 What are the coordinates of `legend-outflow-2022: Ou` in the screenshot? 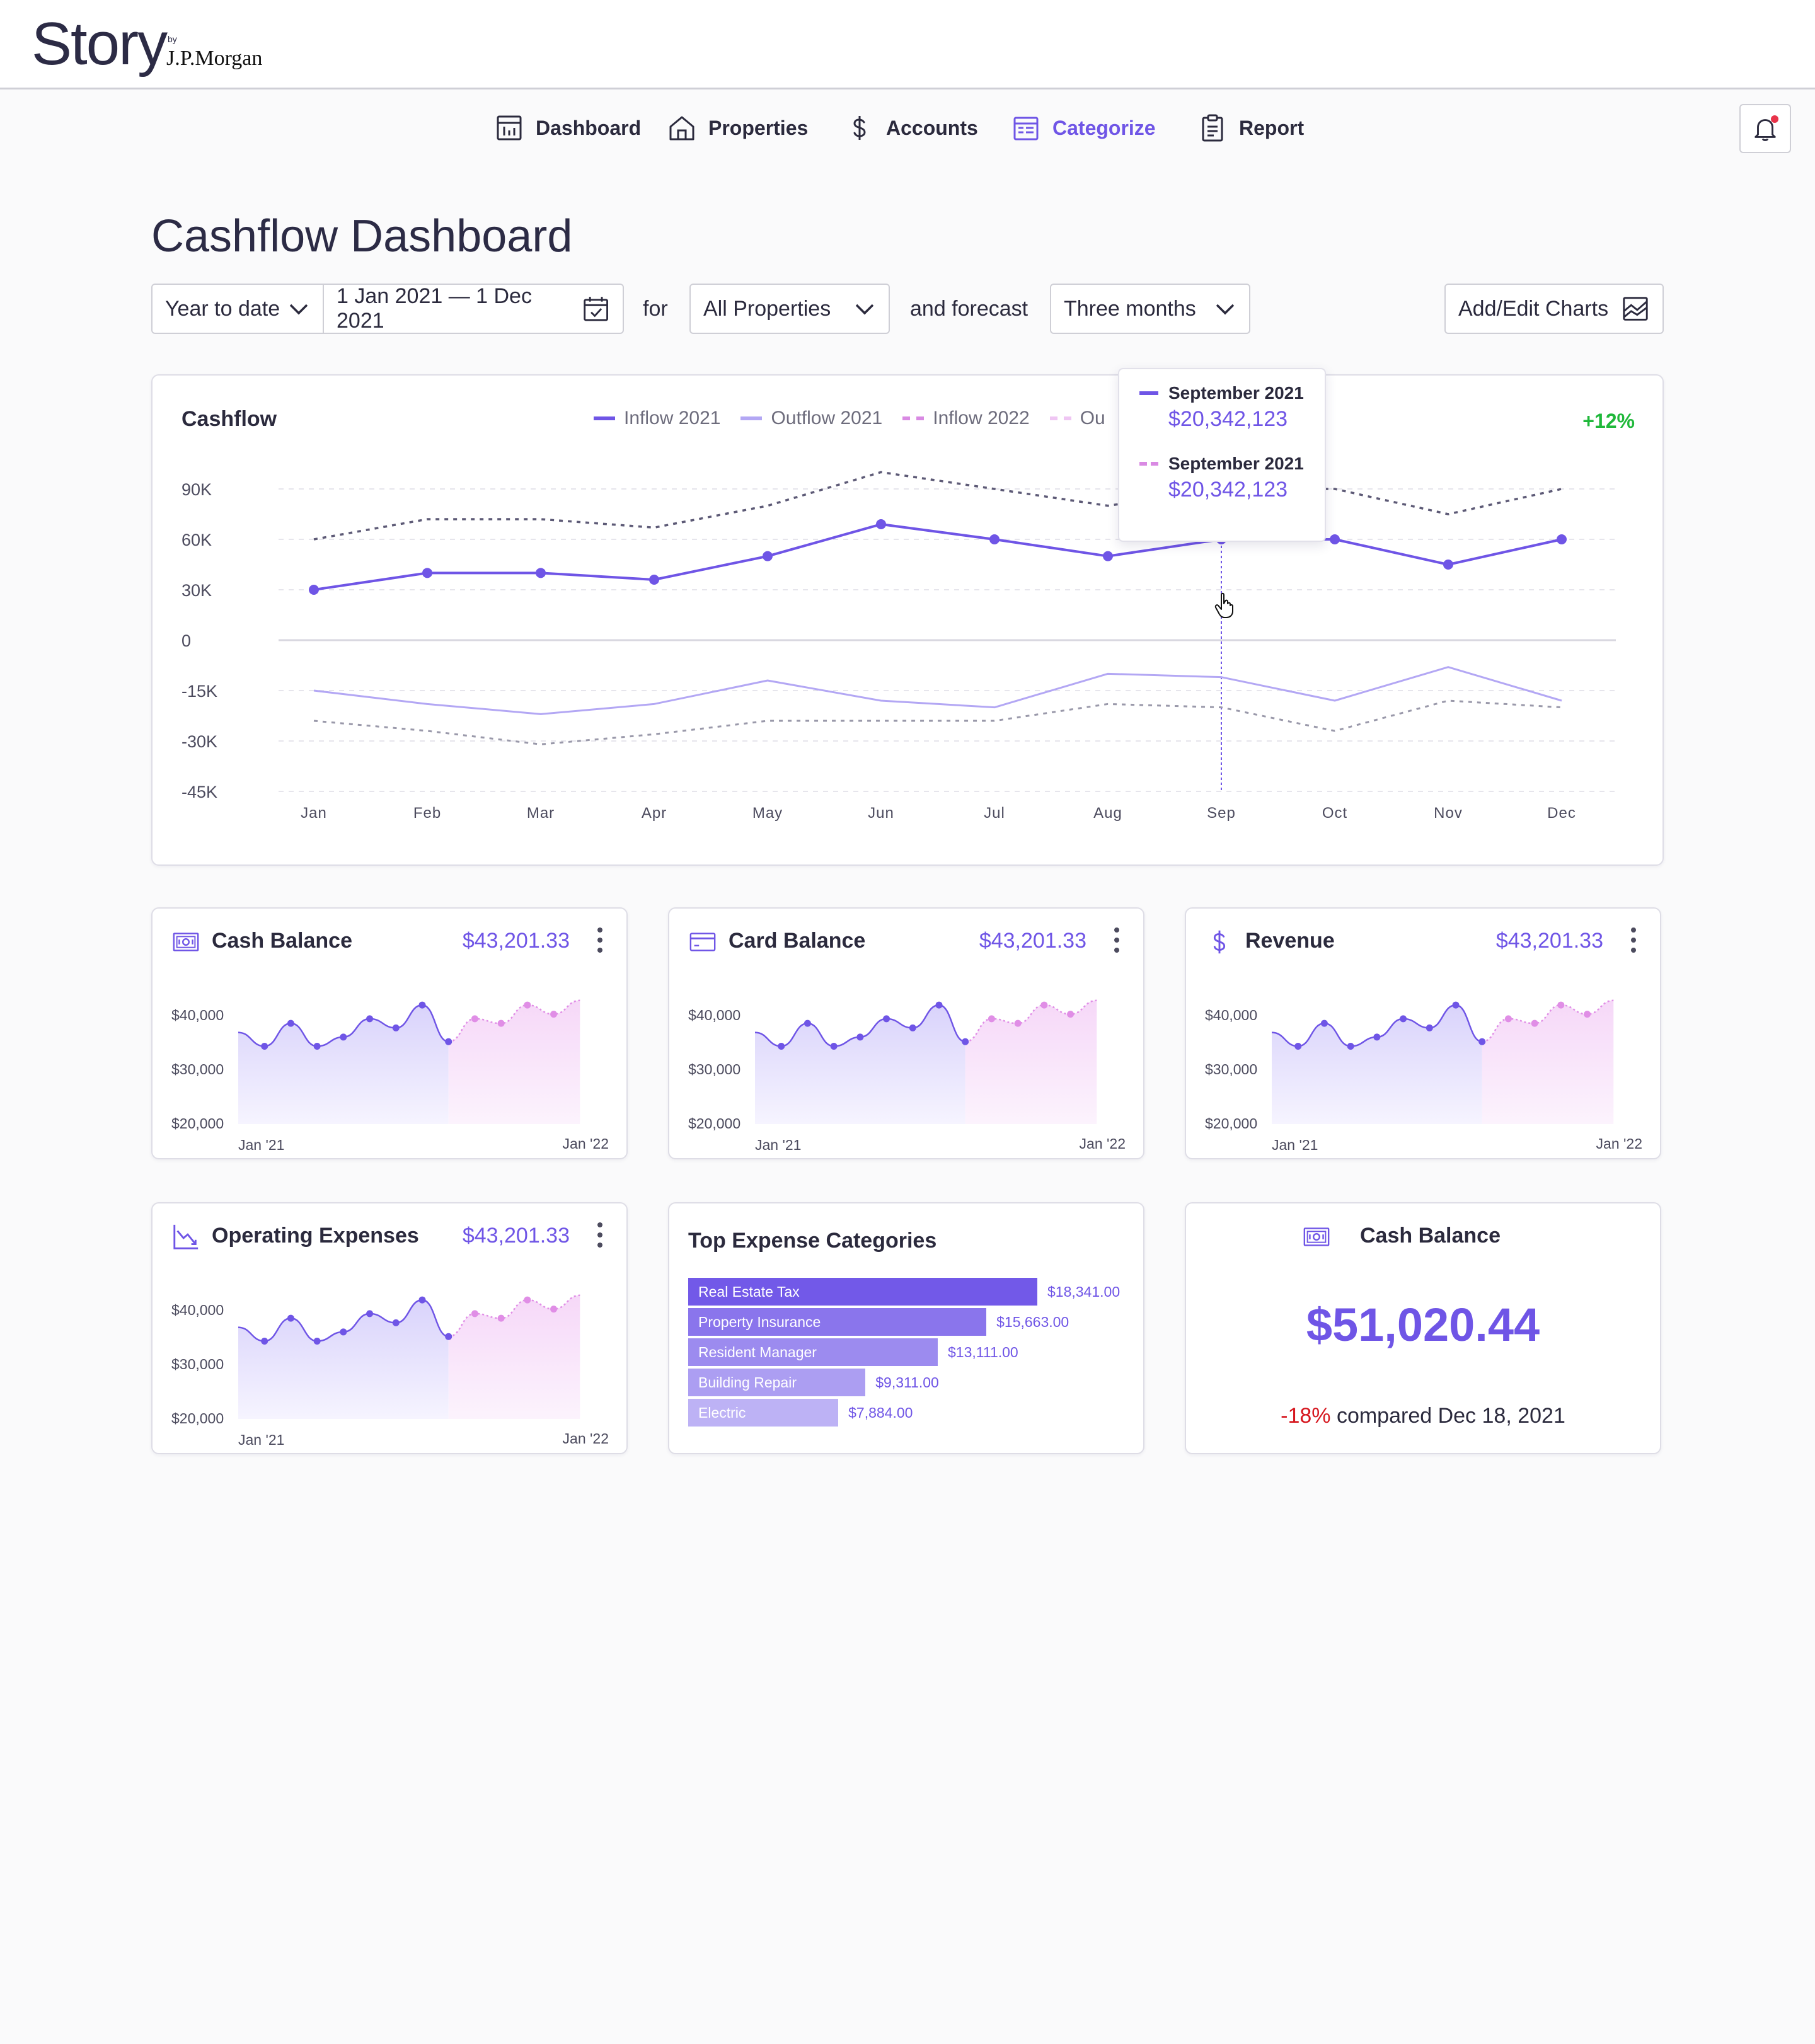 It's located at (1077, 419).